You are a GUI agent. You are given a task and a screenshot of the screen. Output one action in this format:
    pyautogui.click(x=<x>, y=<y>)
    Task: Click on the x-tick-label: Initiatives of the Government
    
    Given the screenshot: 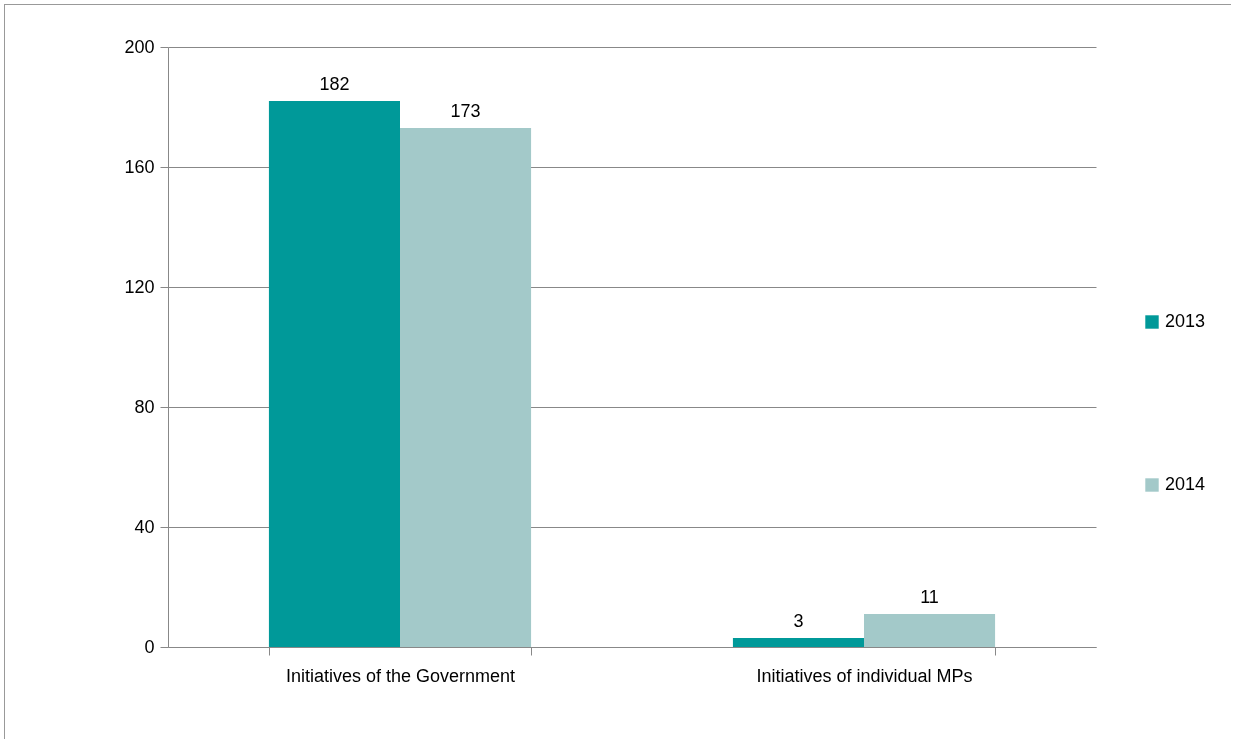 What is the action you would take?
    pyautogui.click(x=400, y=675)
    